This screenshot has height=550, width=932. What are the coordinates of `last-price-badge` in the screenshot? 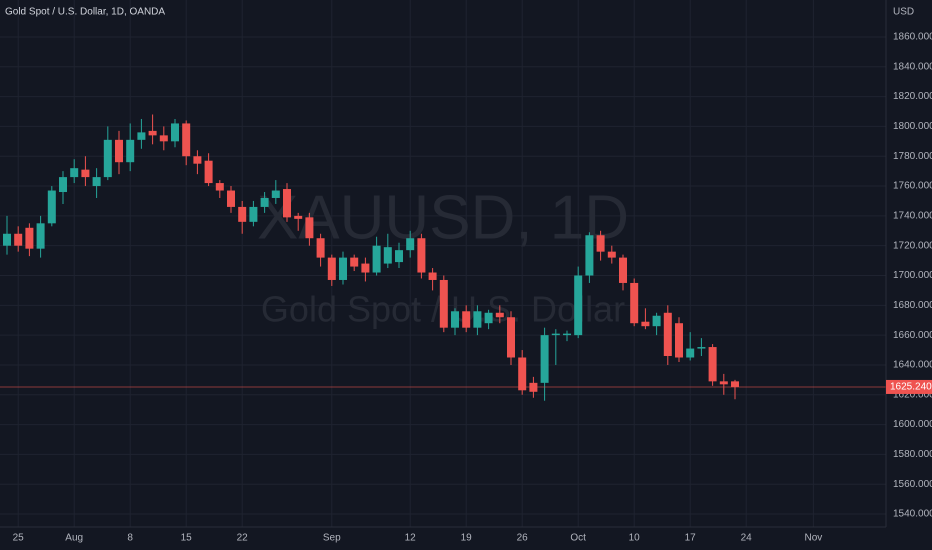 It's located at (909, 386).